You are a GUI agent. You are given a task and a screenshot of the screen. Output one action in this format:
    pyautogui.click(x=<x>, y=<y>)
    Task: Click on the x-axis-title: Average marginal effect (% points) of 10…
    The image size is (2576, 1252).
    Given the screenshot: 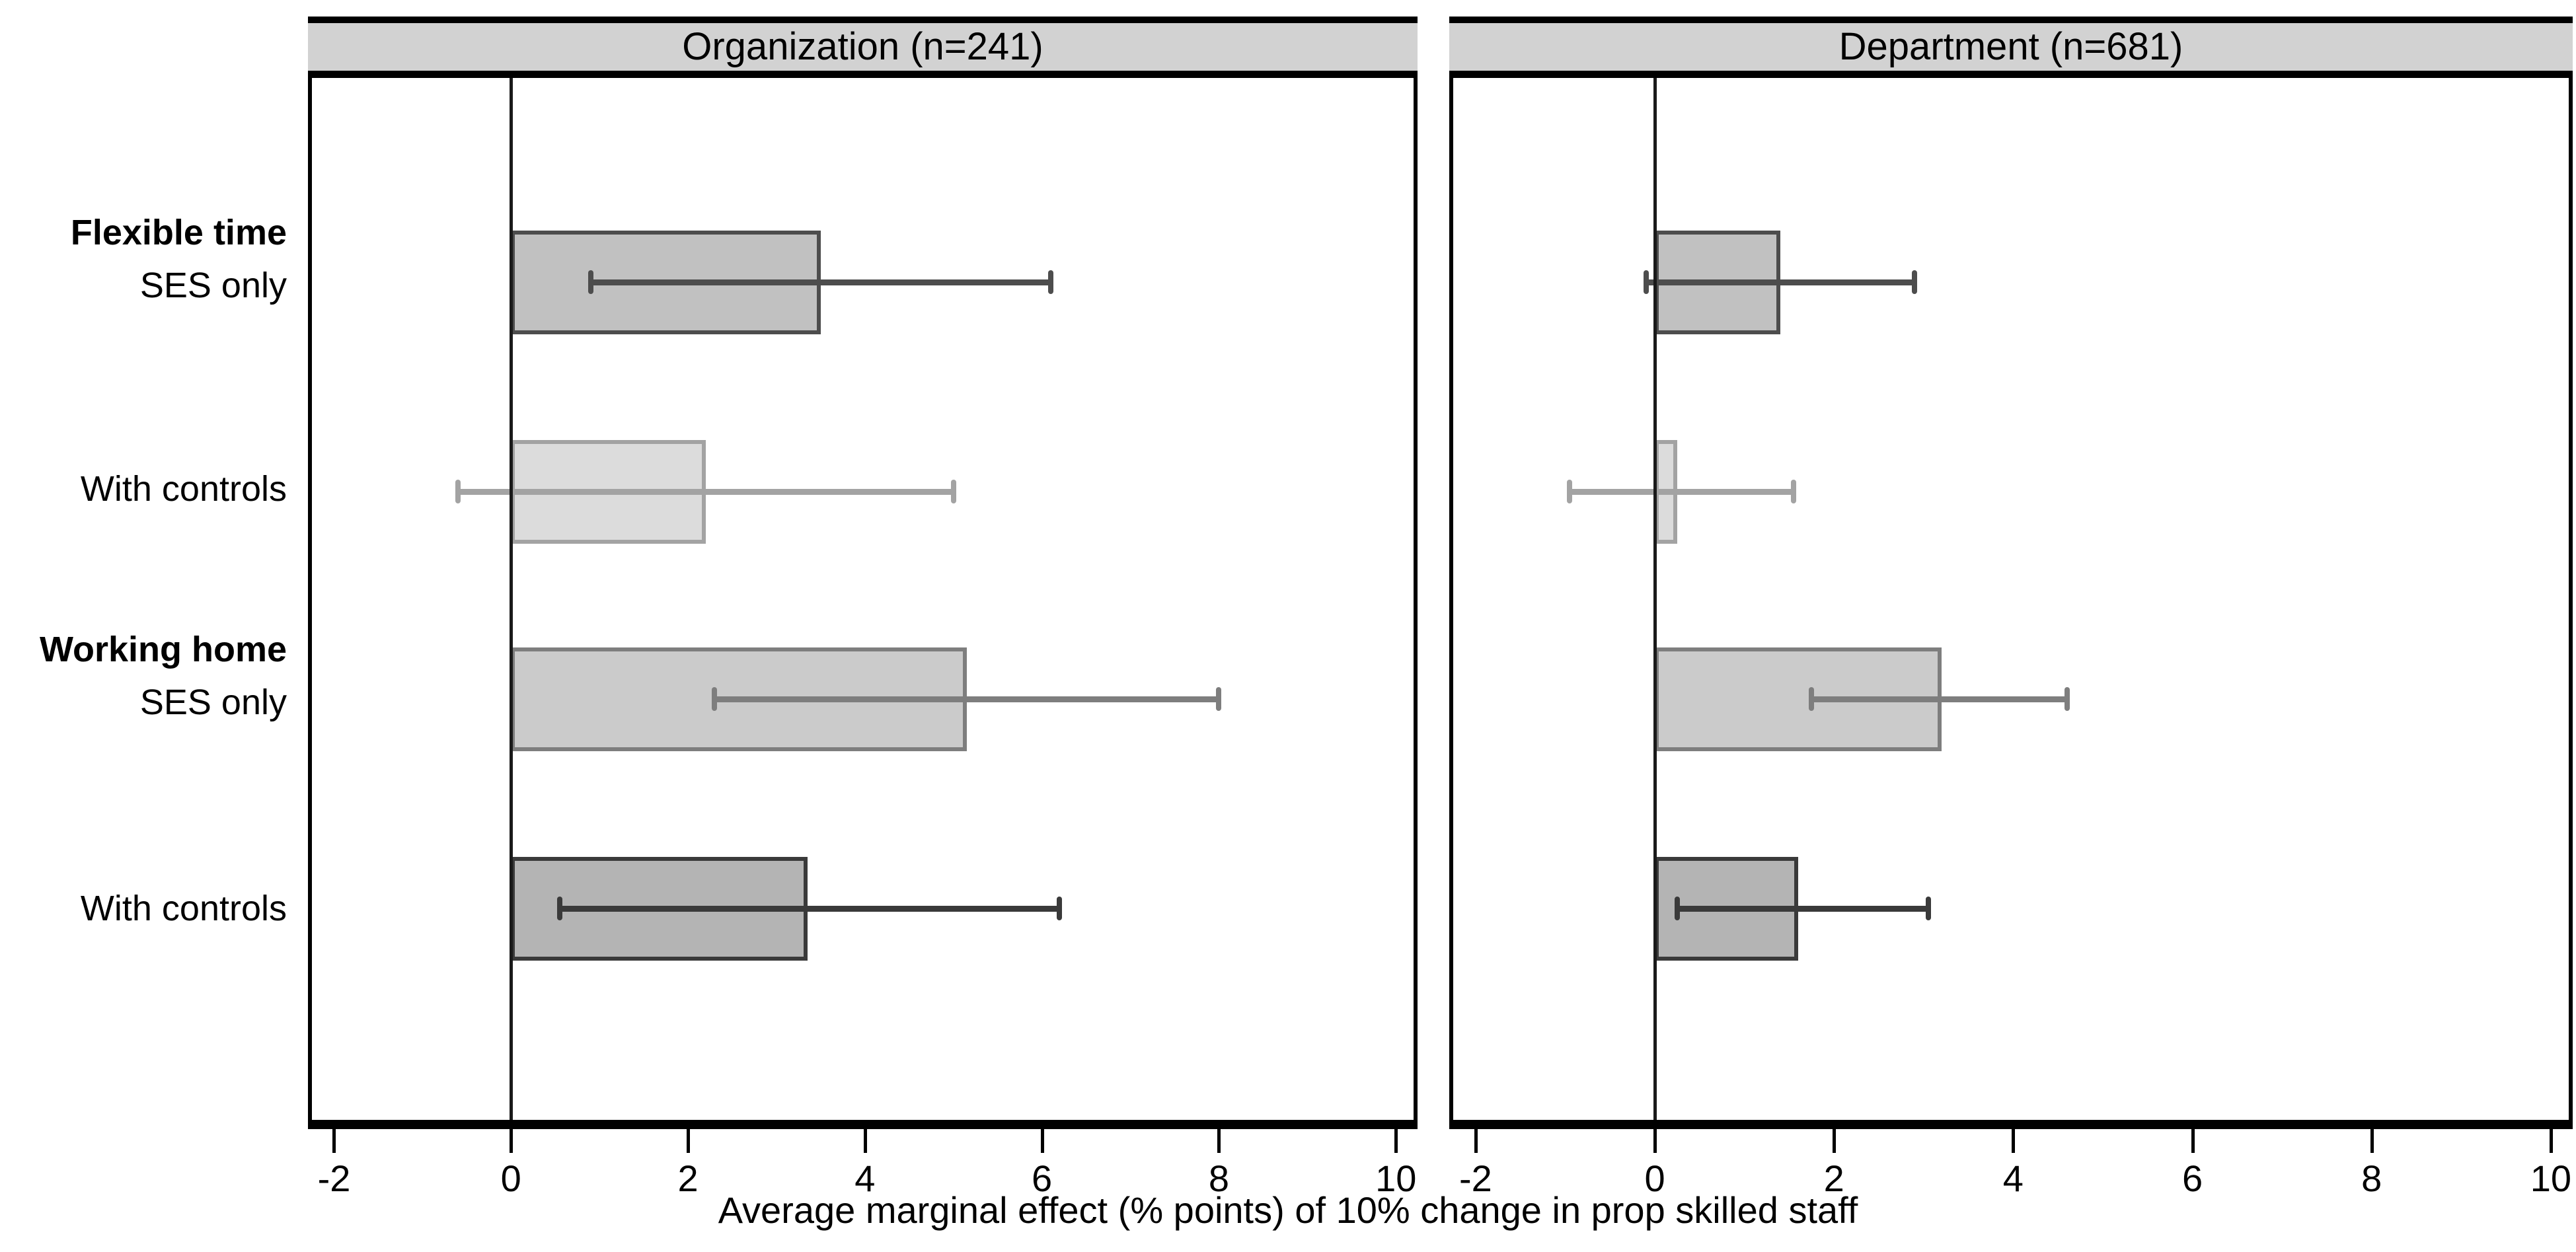 What is the action you would take?
    pyautogui.click(x=1288, y=1210)
    